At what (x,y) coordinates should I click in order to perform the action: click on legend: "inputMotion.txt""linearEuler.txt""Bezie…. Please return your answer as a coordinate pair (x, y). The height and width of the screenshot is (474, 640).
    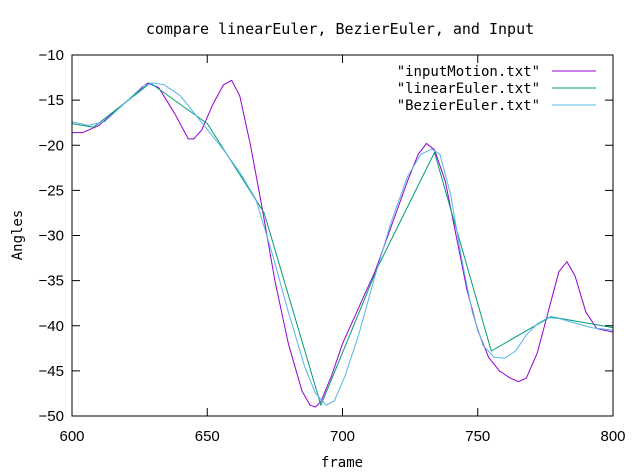
    Looking at the image, I should click on (496, 89).